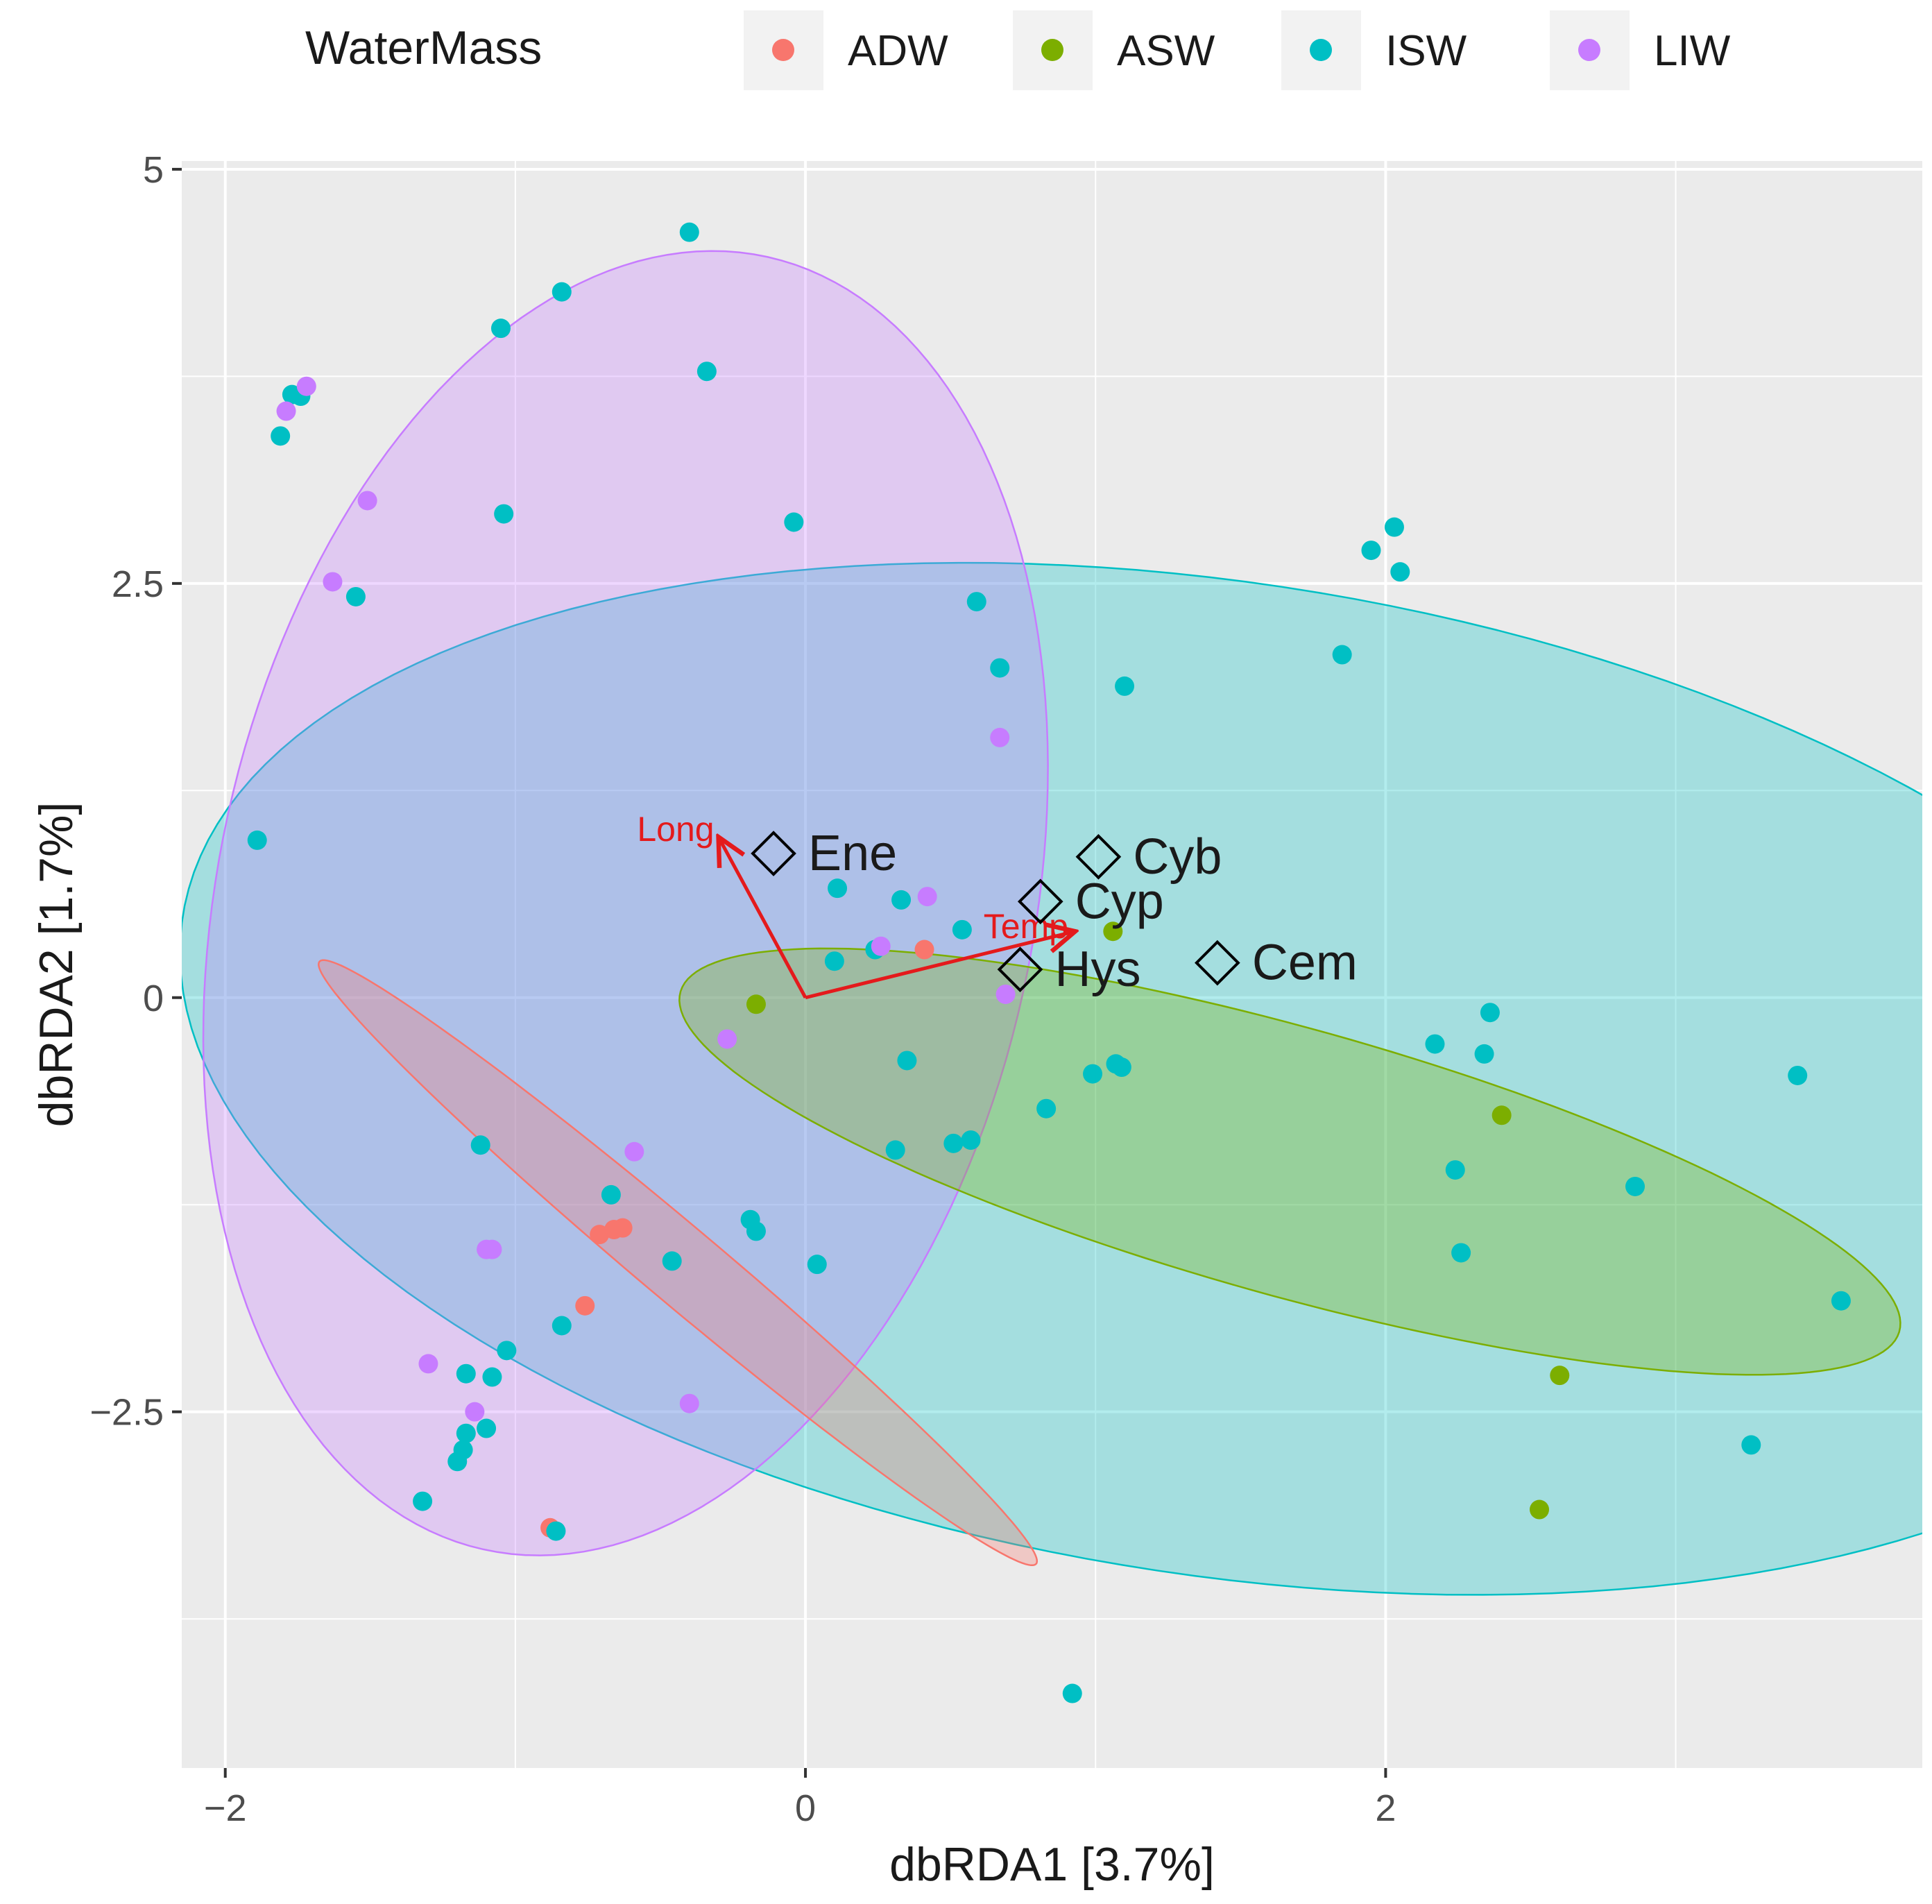  Describe the element at coordinates (126, 1413) in the screenshot. I see `y-tick-label: −2.5` at that location.